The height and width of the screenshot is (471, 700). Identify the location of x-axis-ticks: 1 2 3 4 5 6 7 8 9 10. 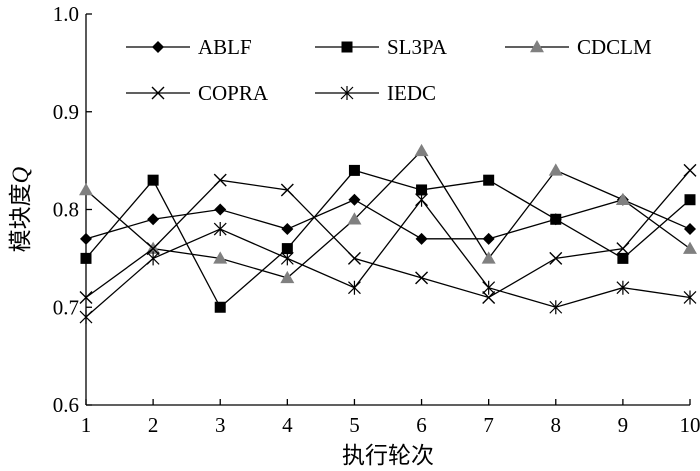
(390, 418).